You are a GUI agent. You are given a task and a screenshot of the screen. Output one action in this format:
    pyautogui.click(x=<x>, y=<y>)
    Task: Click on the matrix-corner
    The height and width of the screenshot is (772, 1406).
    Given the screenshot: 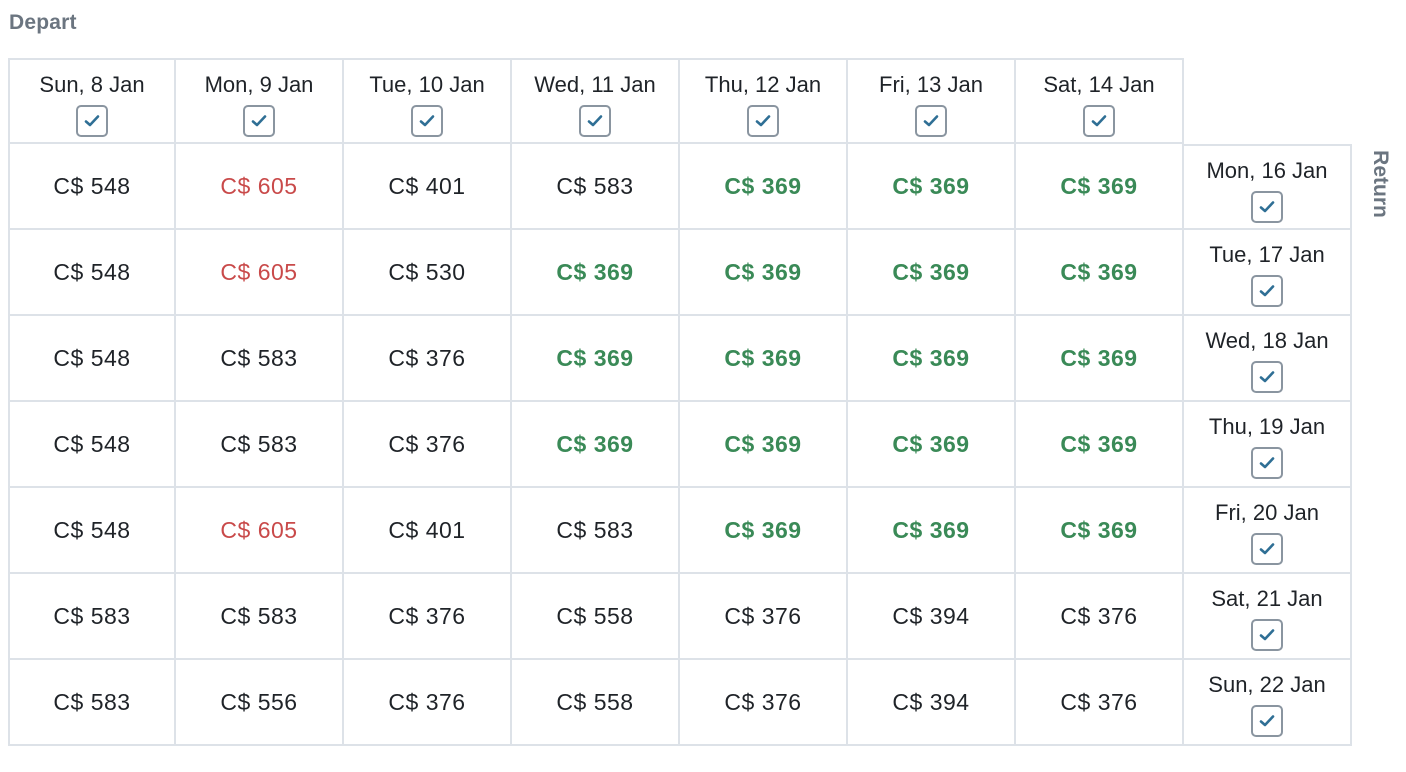 What is the action you would take?
    pyautogui.click(x=1268, y=101)
    